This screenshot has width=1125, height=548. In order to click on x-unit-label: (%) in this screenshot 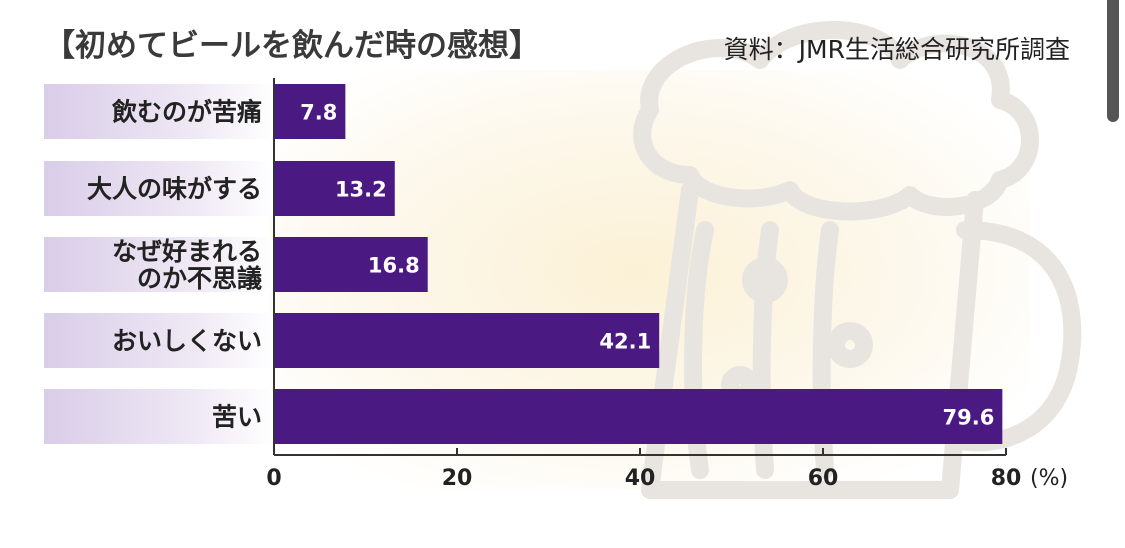, I will do `click(1049, 478)`.